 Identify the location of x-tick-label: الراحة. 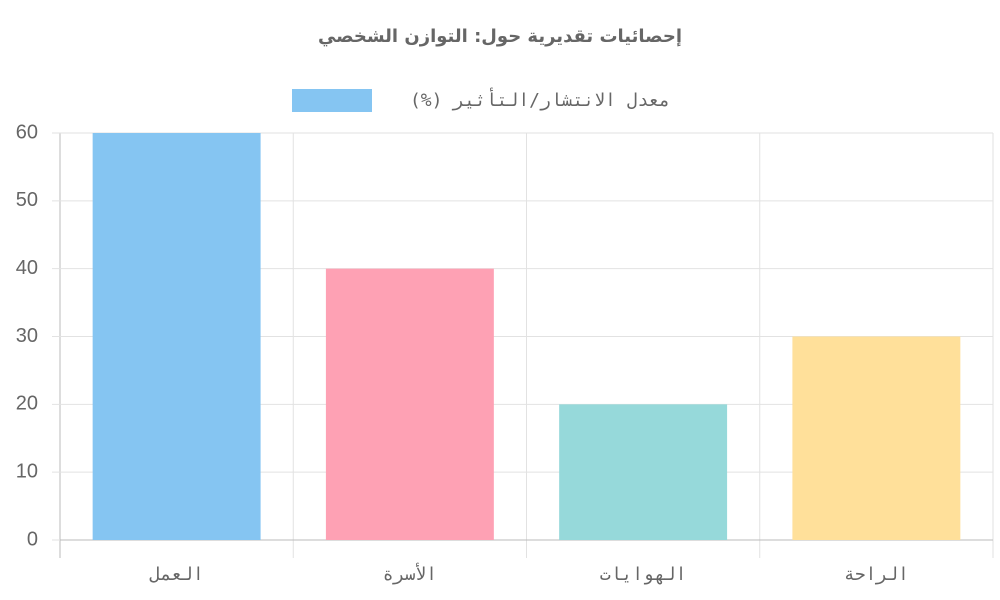
(876, 574).